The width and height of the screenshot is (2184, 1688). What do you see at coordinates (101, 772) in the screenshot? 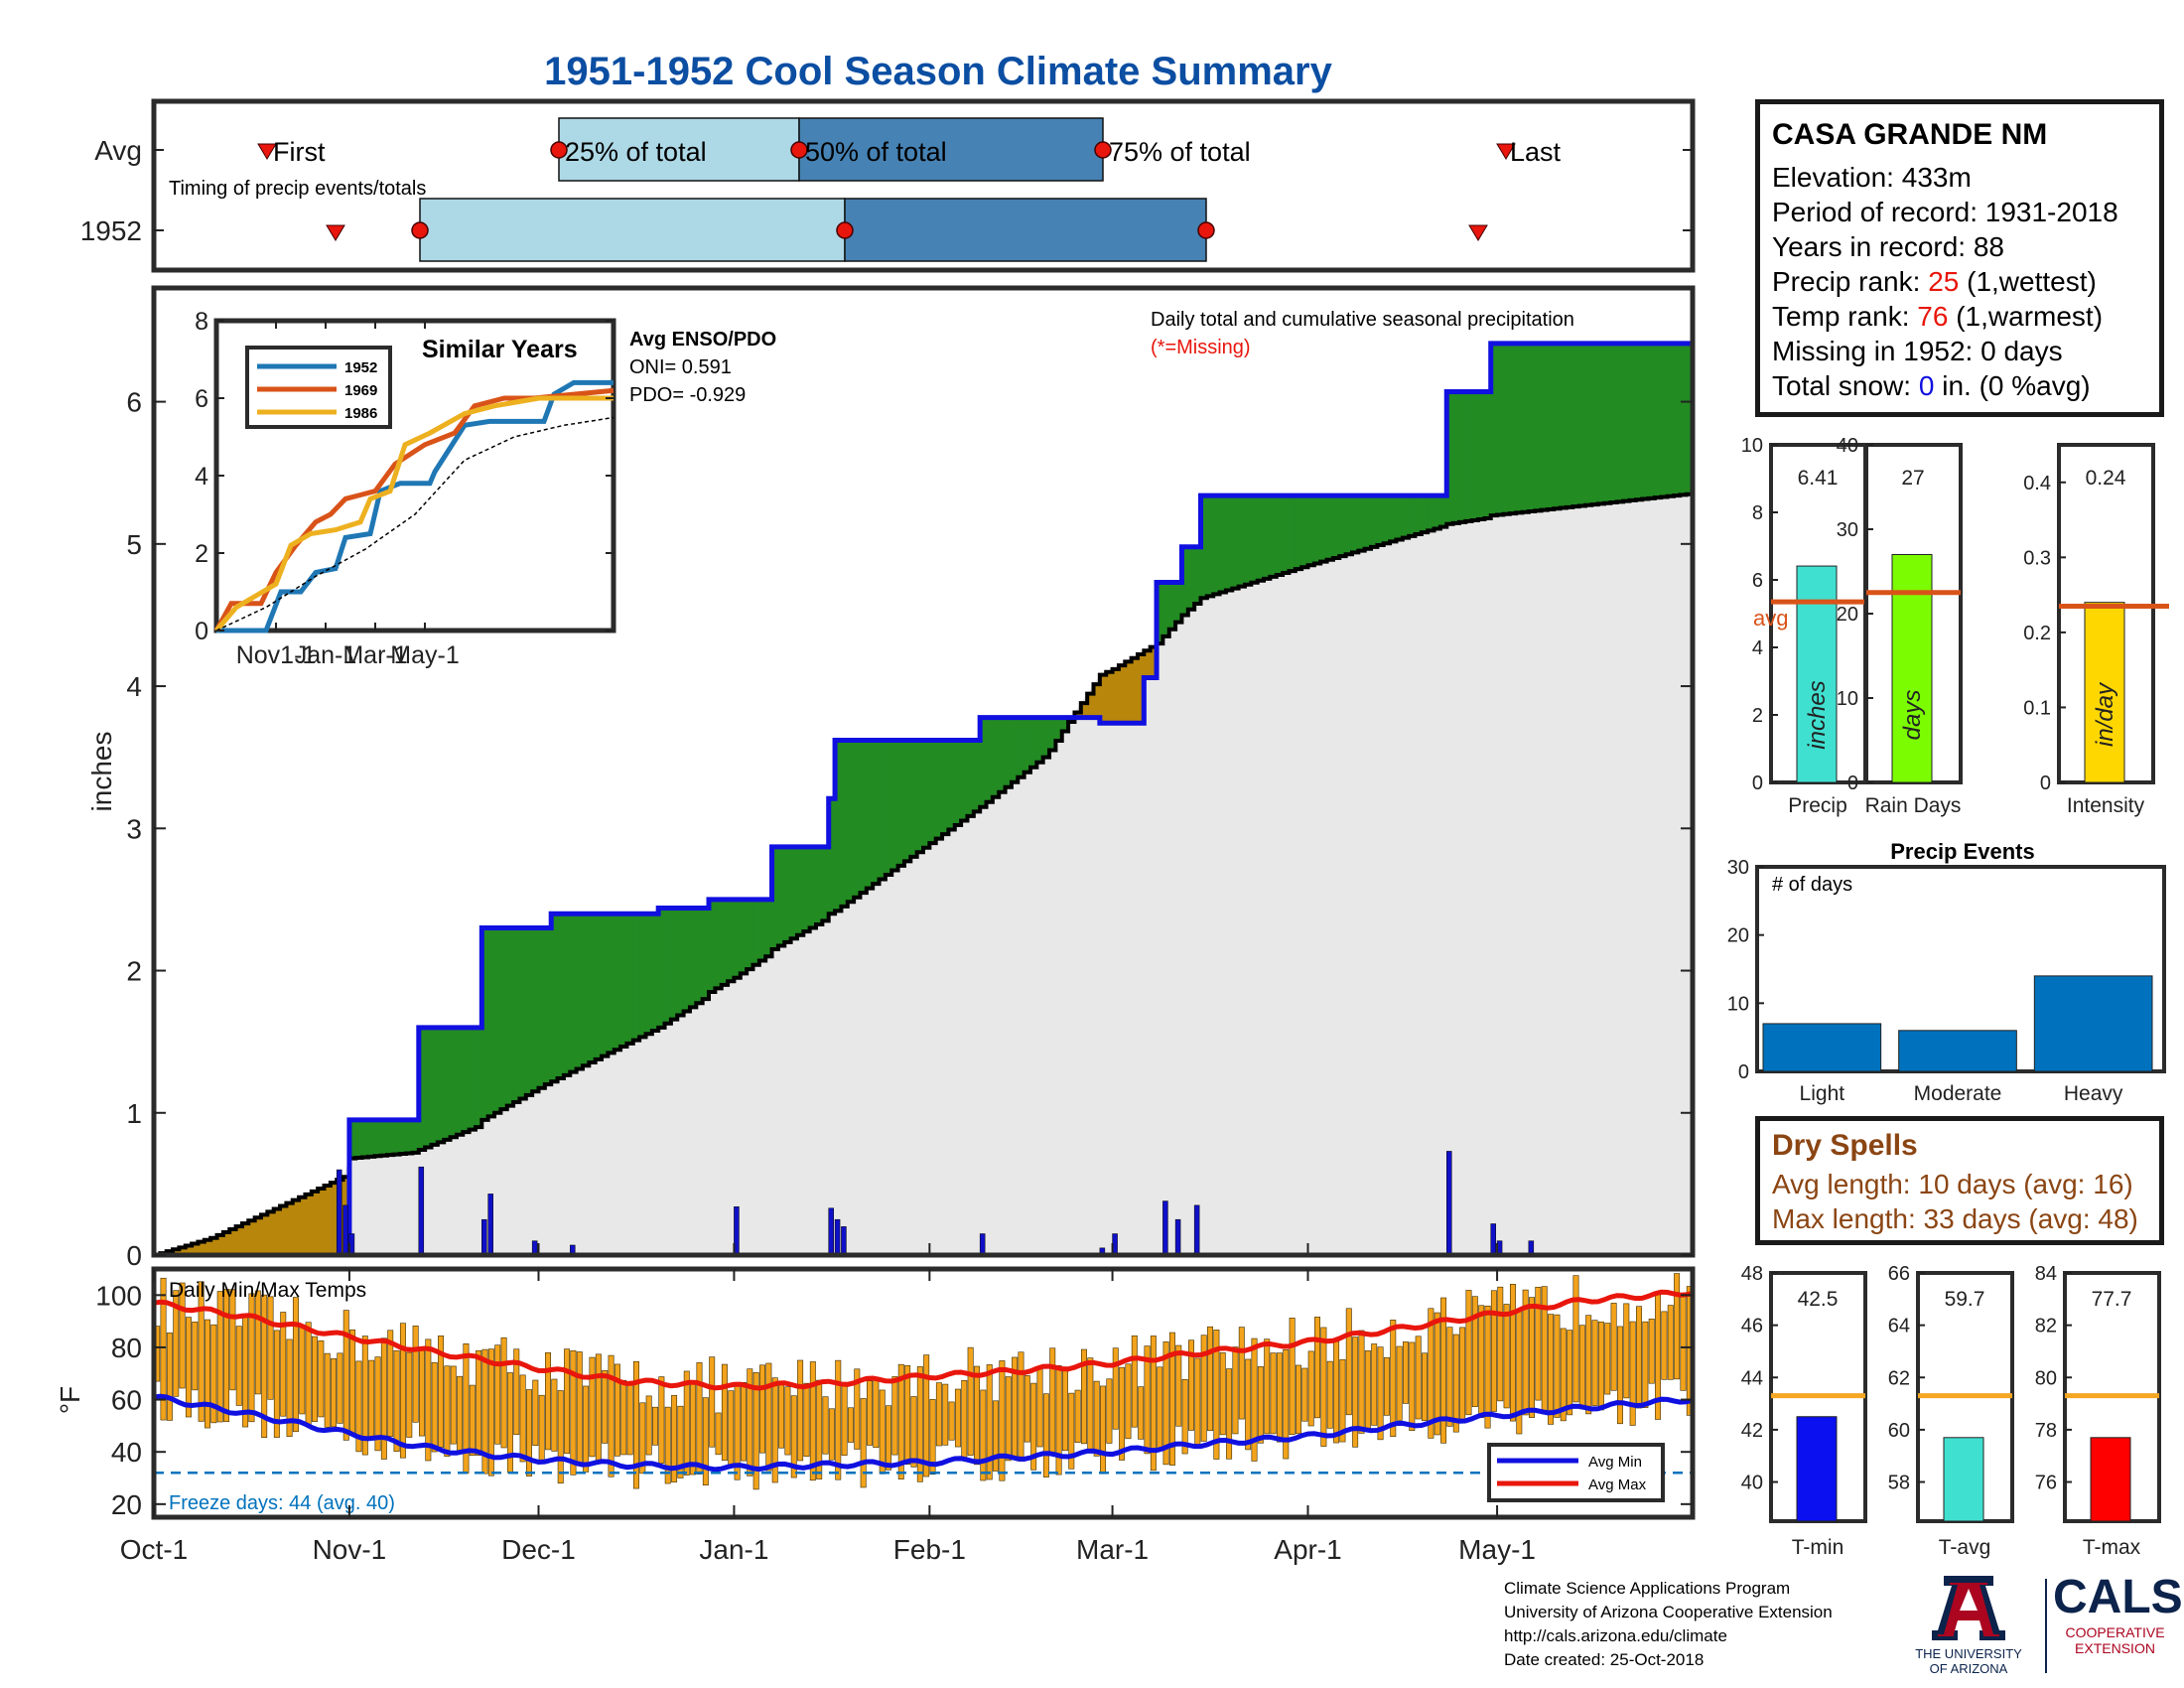
I see `main-ylabel: inches` at bounding box center [101, 772].